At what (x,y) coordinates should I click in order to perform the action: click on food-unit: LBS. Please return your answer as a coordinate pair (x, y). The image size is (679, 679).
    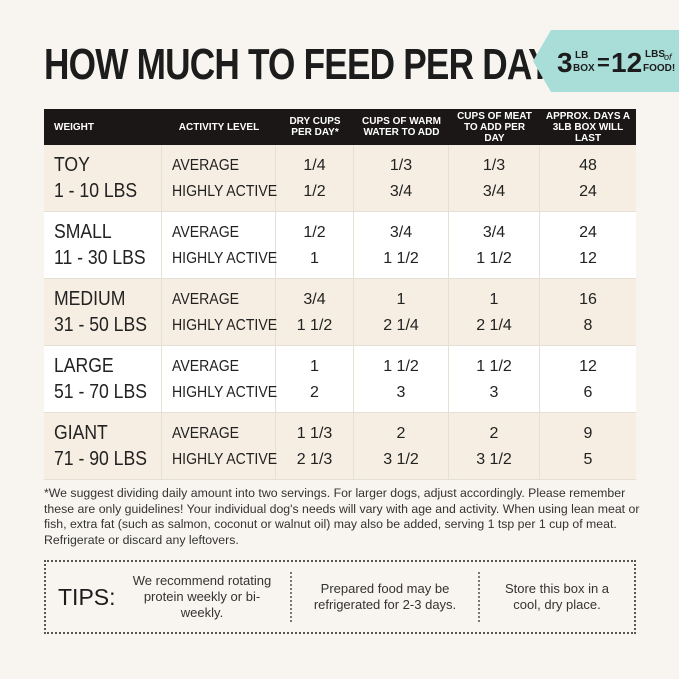
    Looking at the image, I should click on (655, 54).